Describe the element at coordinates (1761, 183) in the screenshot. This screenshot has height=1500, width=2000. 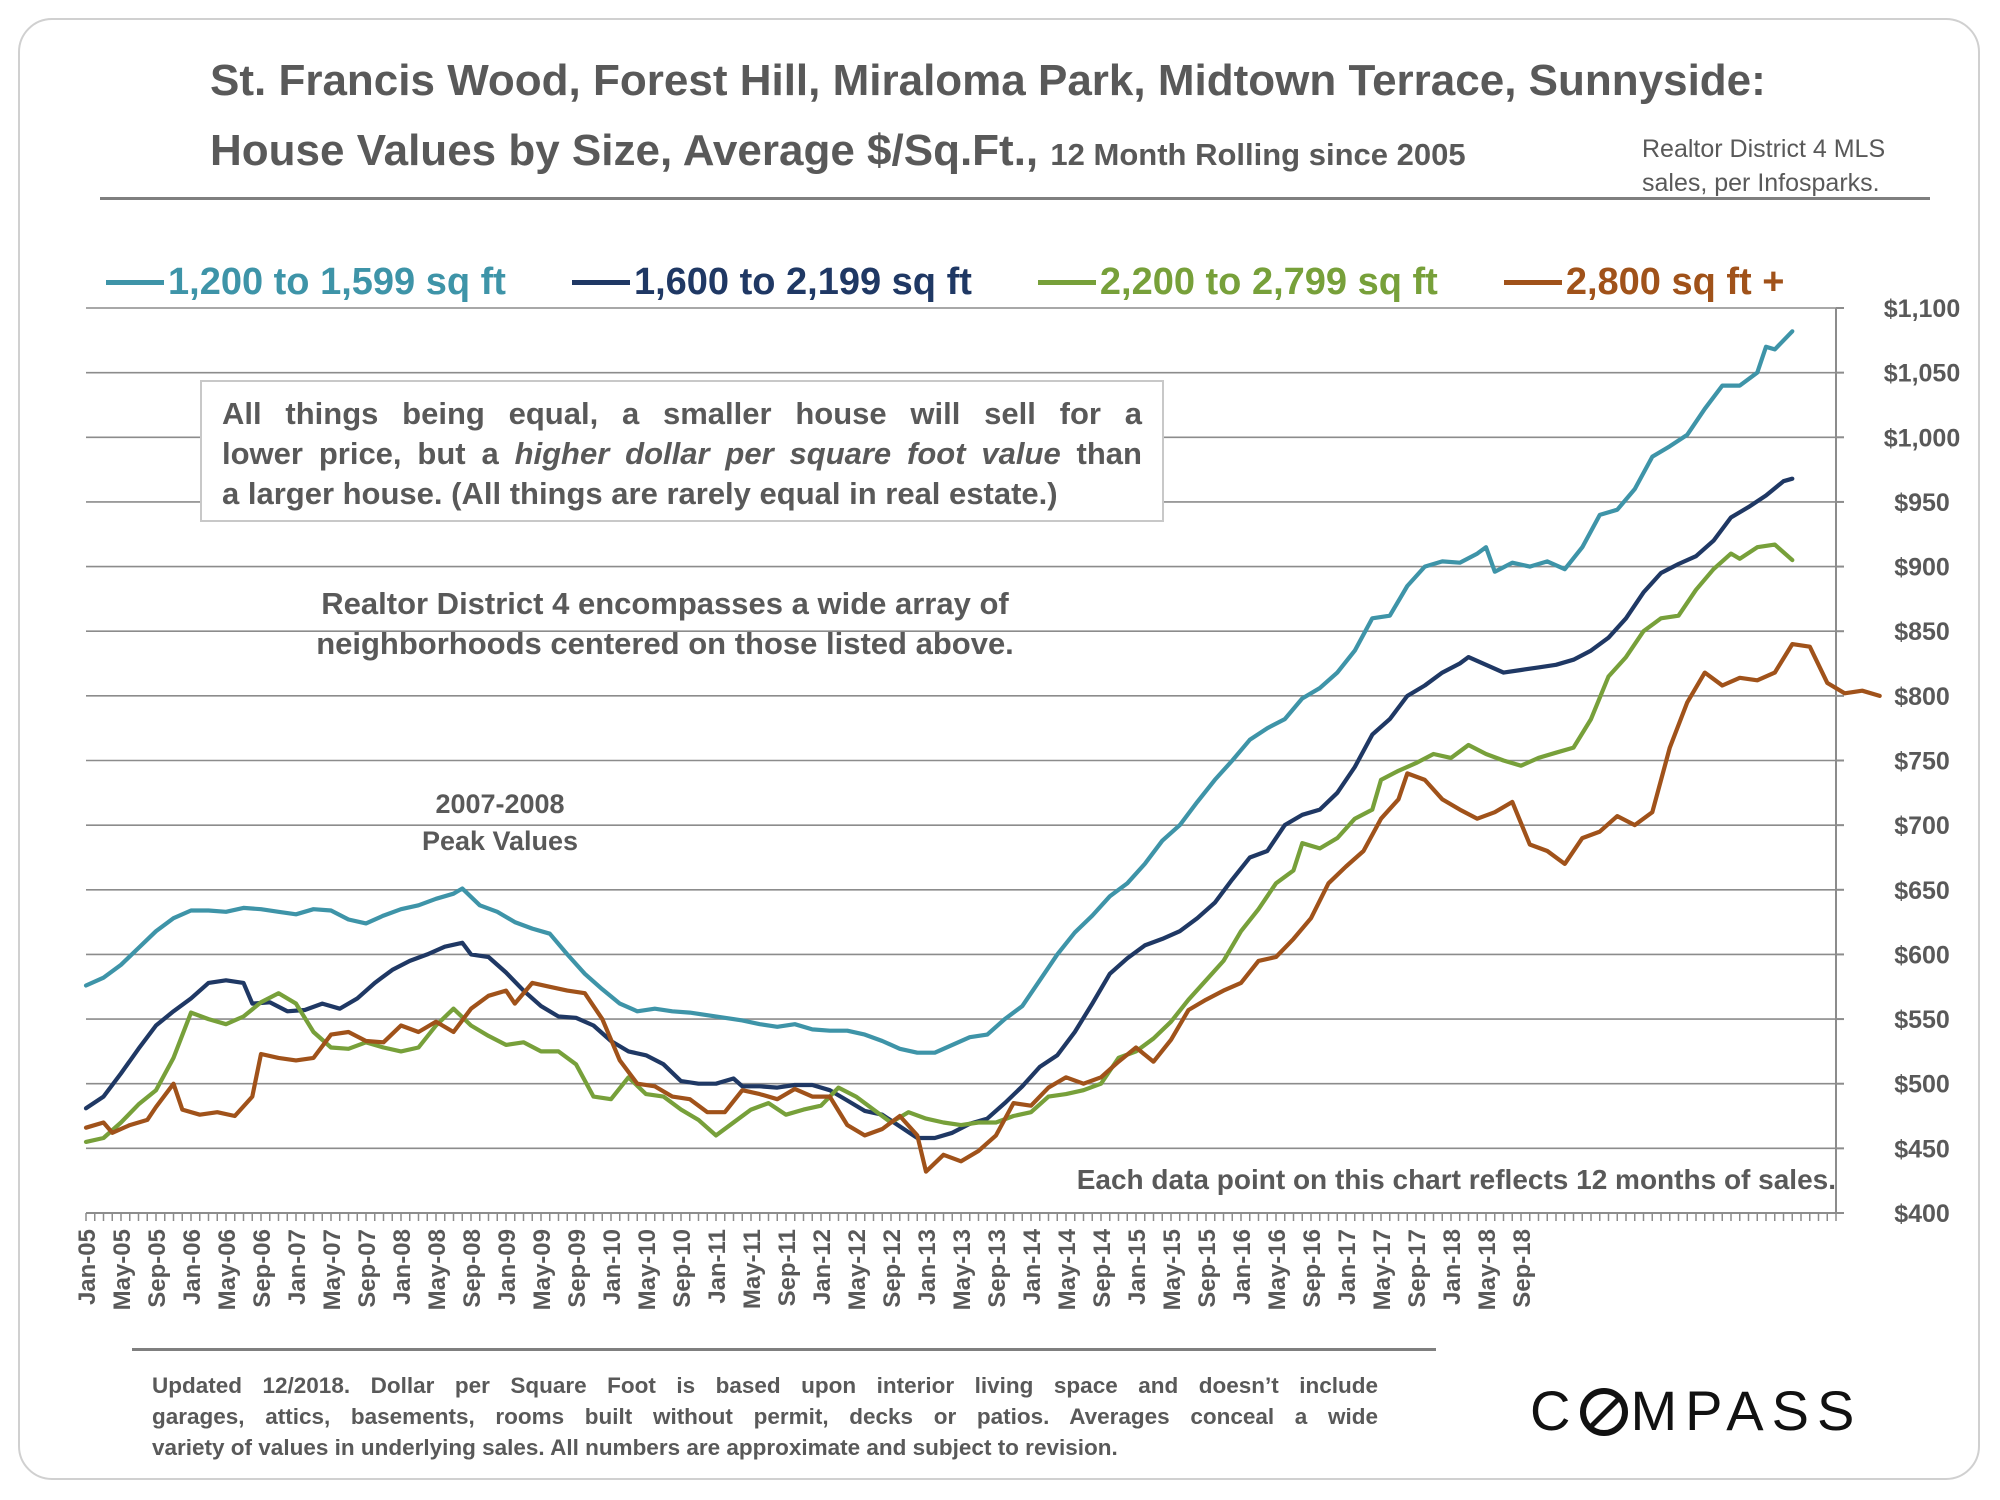
I see `source-line2: sales, per Infosparks.` at that location.